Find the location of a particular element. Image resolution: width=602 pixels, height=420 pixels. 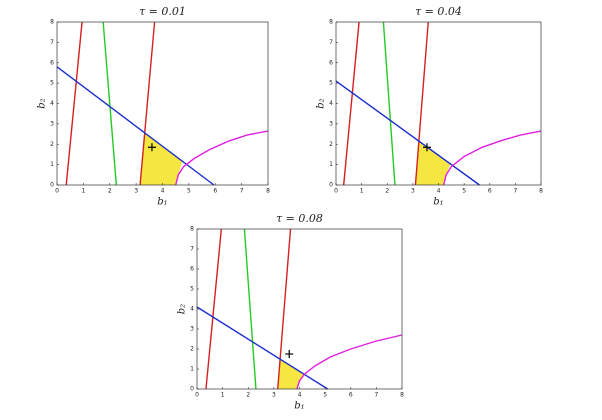

chart-title: τ = 0.04 is located at coordinates (438, 11).